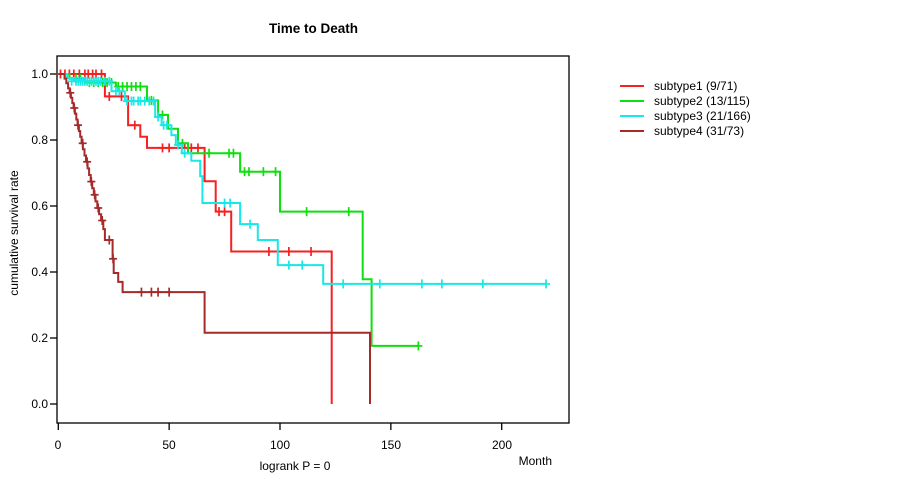  I want to click on legend-line-subtype1, so click(632, 85).